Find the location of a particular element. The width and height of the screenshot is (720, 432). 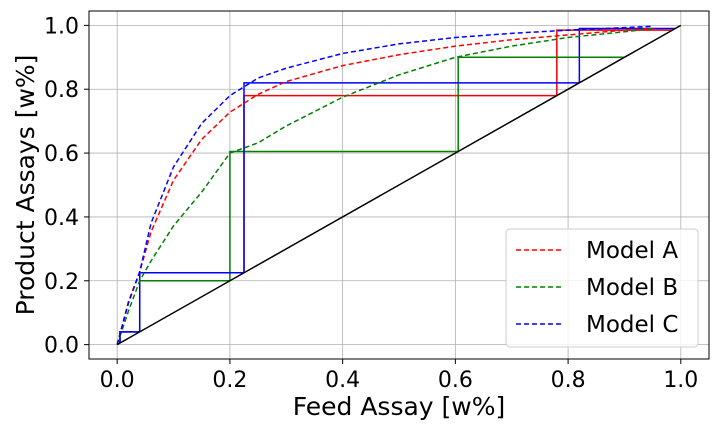

x-tick-label: 1.0 is located at coordinates (680, 380).